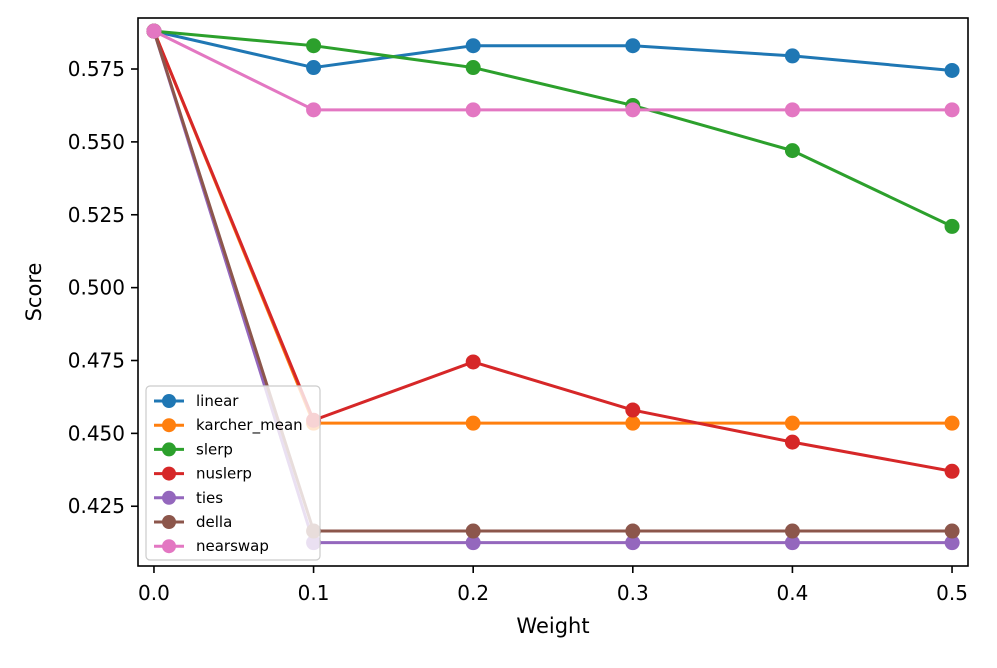 The height and width of the screenshot is (668, 997). I want to click on legend-item-slerp: slerp, so click(193, 449).